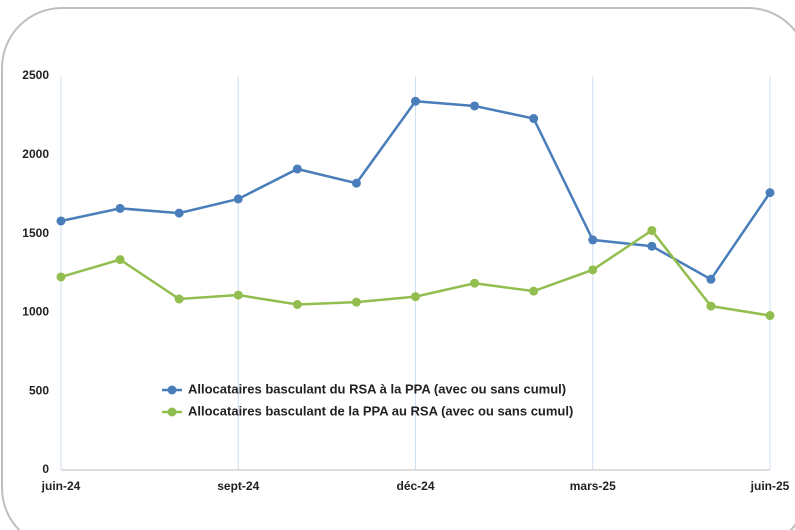 Image resolution: width=795 pixels, height=530 pixels. I want to click on x-tick-label: déc-24, so click(415, 486).